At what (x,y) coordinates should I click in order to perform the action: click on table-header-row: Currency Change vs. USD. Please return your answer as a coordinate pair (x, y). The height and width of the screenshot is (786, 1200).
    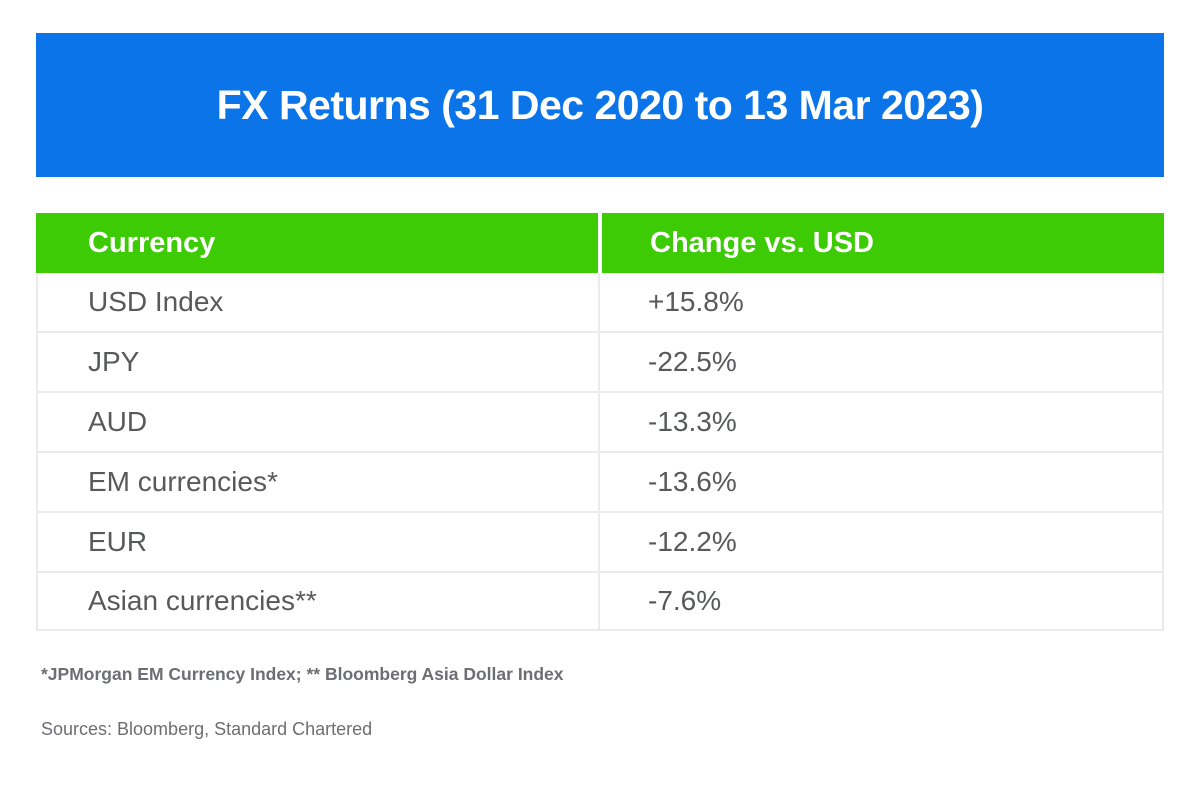
    Looking at the image, I should click on (600, 243).